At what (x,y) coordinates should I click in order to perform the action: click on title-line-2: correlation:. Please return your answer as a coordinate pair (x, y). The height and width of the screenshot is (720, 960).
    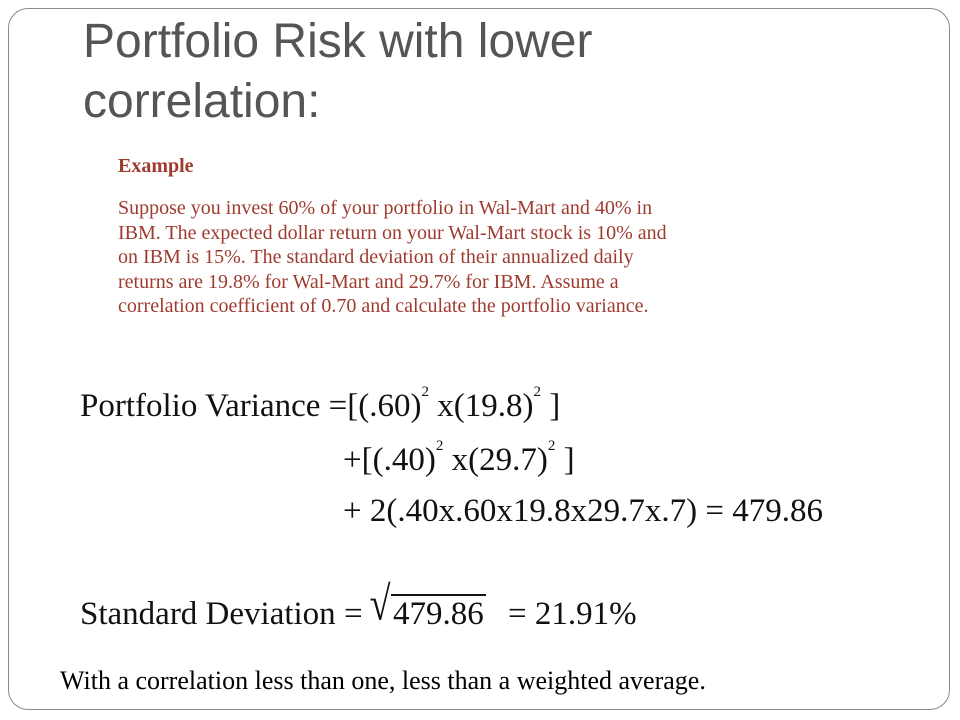
    Looking at the image, I should click on (202, 101).